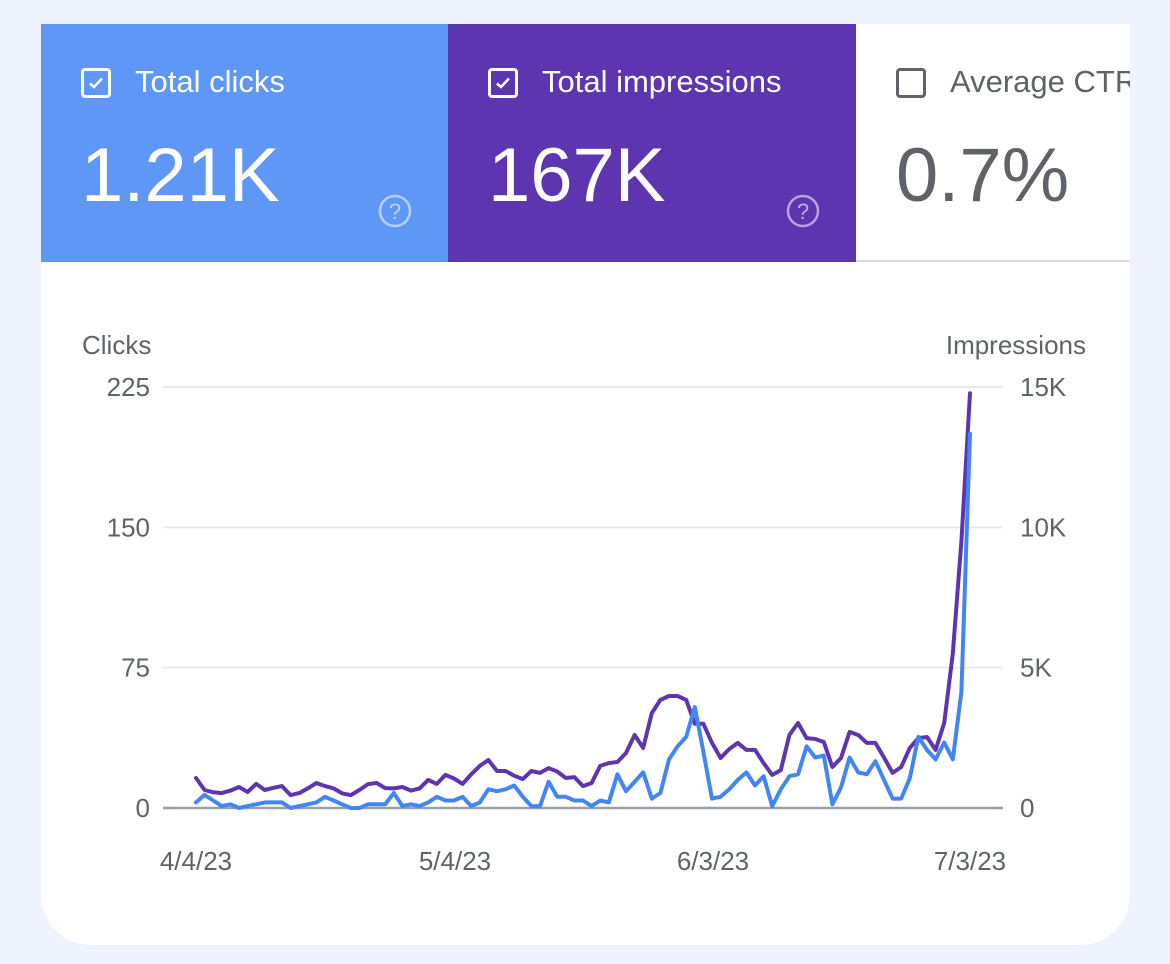 The height and width of the screenshot is (964, 1170). Describe the element at coordinates (1043, 527) in the screenshot. I see `right-tick-label: 10K` at that location.